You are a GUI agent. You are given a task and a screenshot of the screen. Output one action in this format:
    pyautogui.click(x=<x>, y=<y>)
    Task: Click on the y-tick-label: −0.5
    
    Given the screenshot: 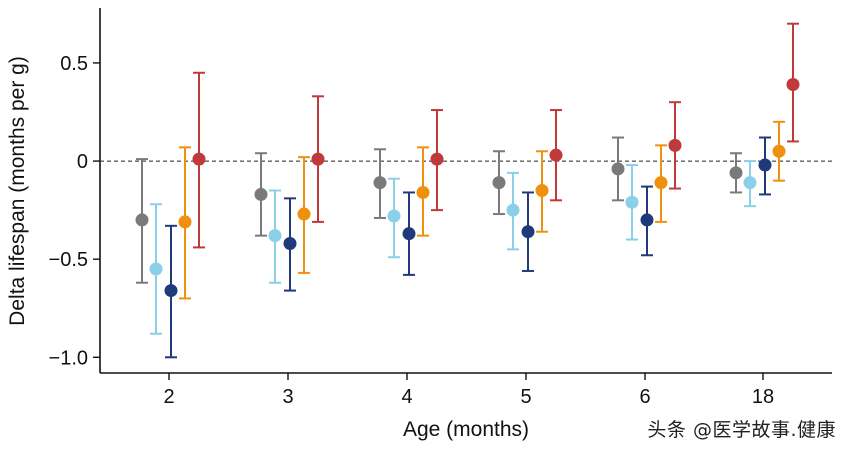 What is the action you would take?
    pyautogui.click(x=68, y=260)
    